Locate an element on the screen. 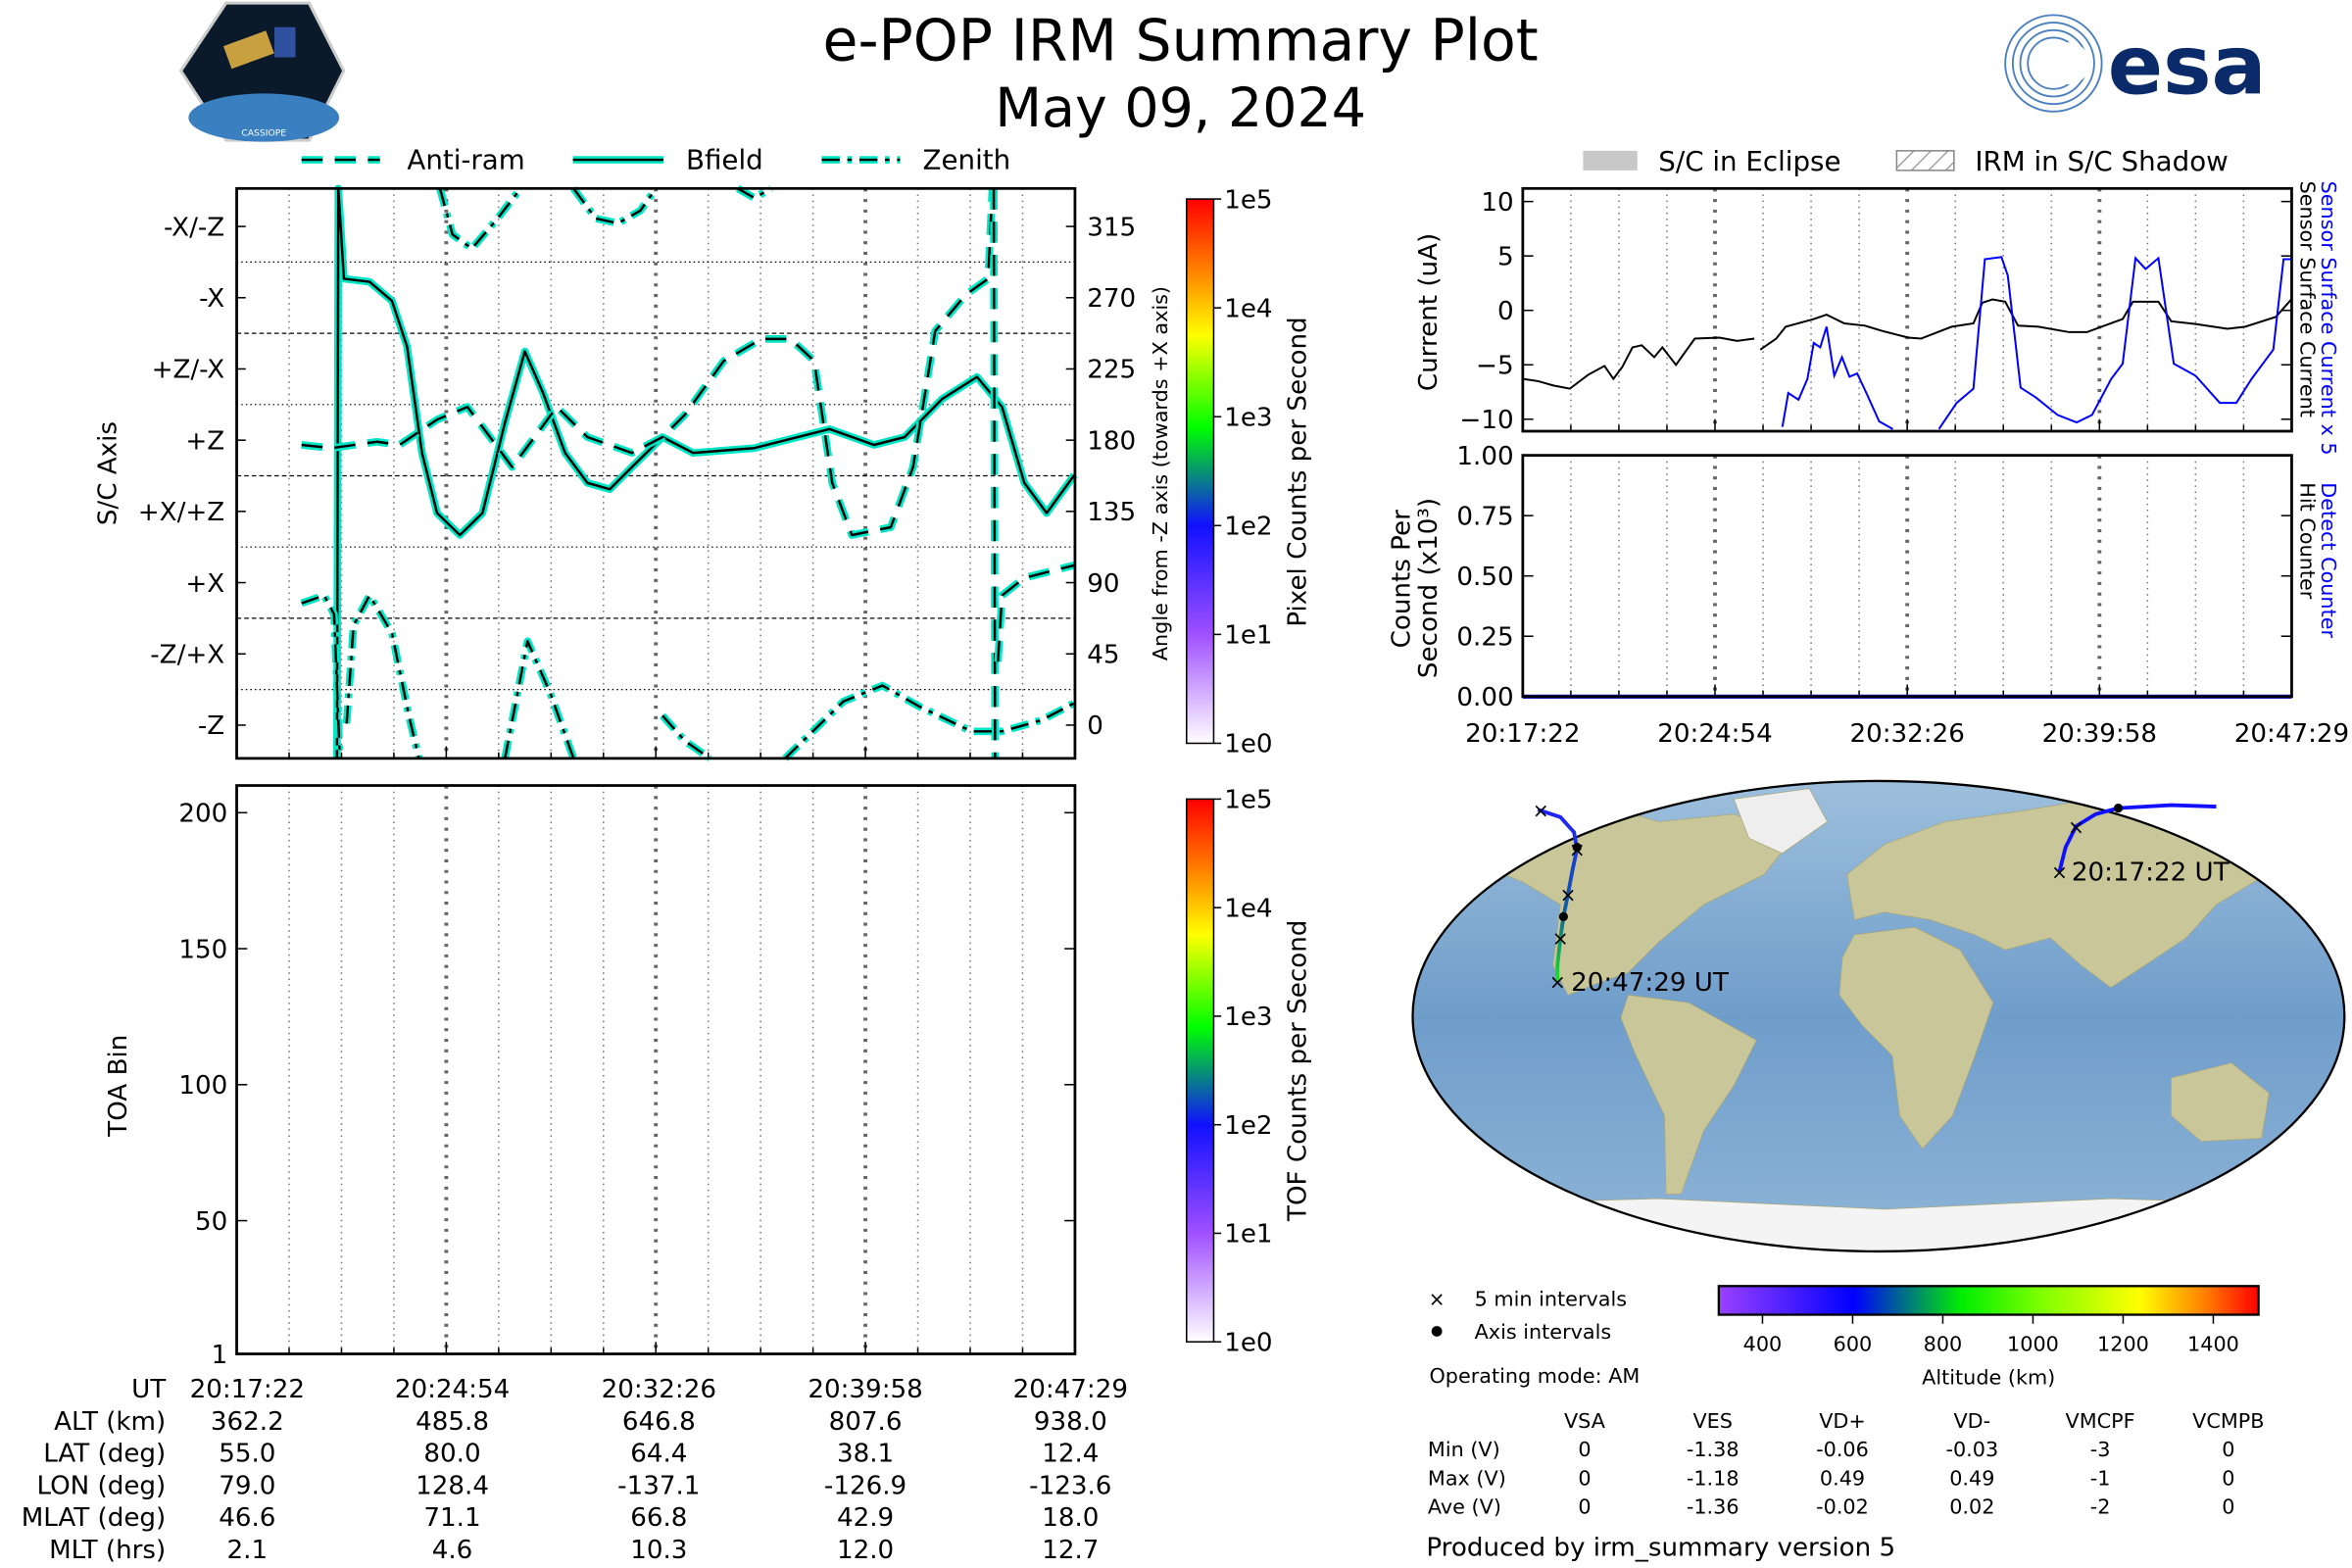 This screenshot has width=2352, height=1568. colorbar-tick-label: 1e2 is located at coordinates (1248, 527).